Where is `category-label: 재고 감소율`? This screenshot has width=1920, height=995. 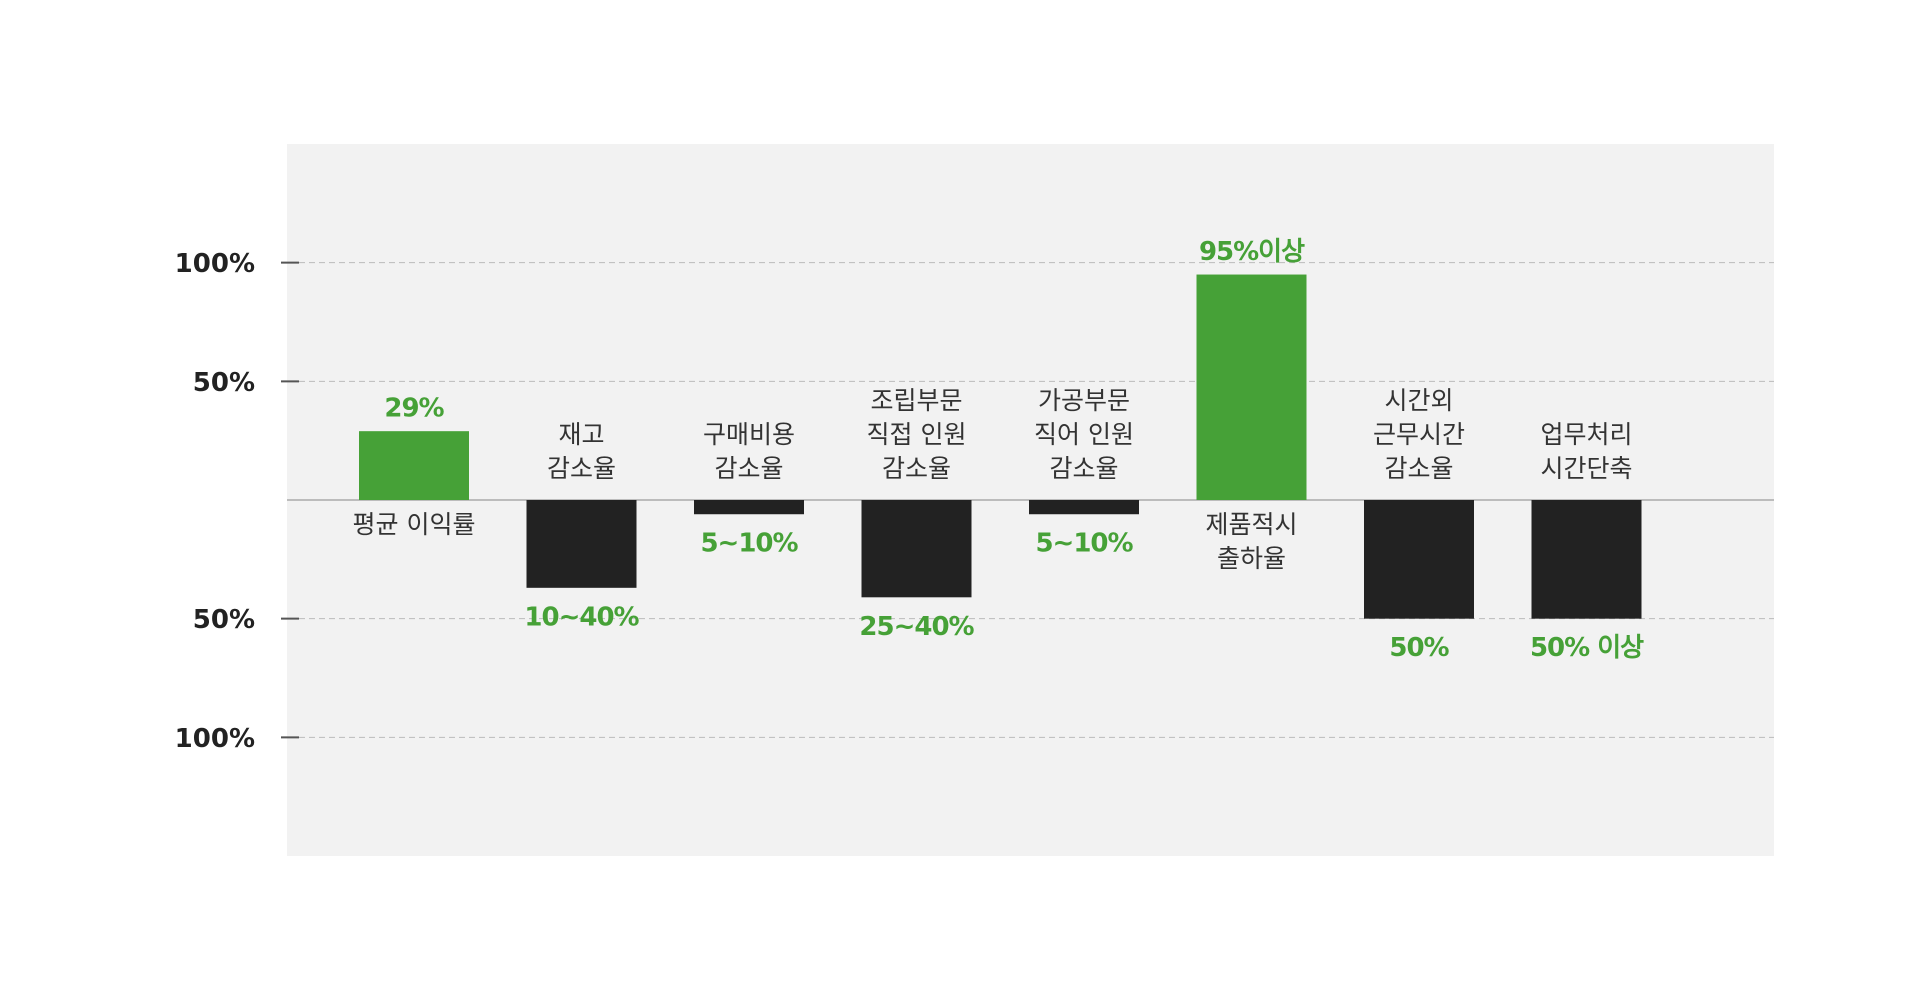 category-label: 재고 감소율 is located at coordinates (581, 451).